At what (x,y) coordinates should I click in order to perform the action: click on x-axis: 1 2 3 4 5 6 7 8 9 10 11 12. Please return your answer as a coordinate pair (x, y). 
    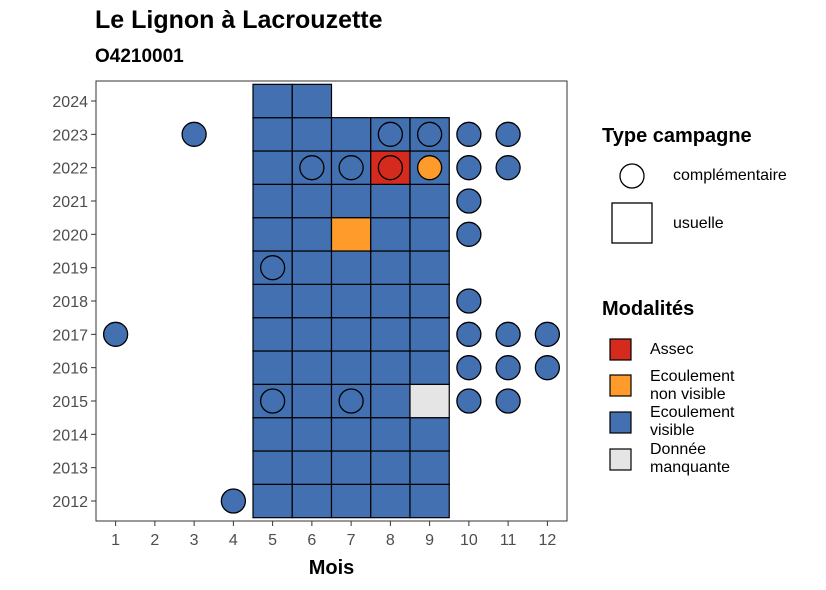
    Looking at the image, I should click on (333, 535).